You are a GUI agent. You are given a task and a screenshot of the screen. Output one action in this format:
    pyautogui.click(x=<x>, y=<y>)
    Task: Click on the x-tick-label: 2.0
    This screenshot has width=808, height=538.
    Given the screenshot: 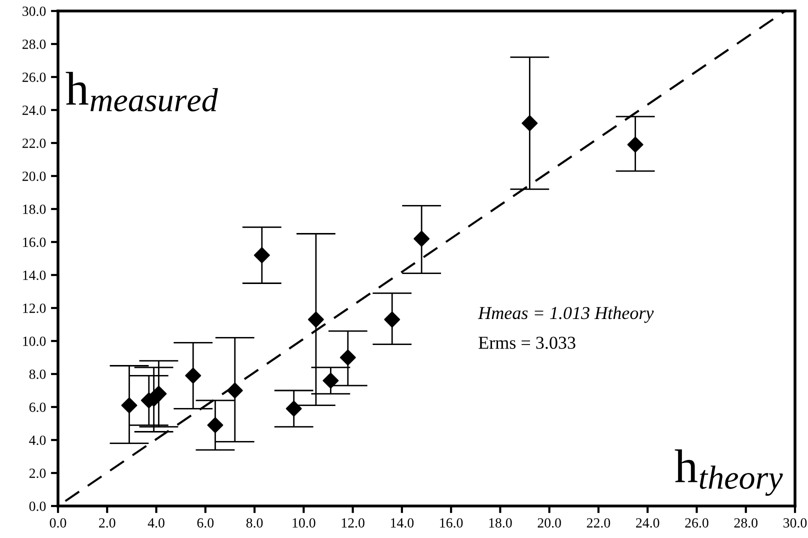 What is the action you would take?
    pyautogui.click(x=107, y=523)
    